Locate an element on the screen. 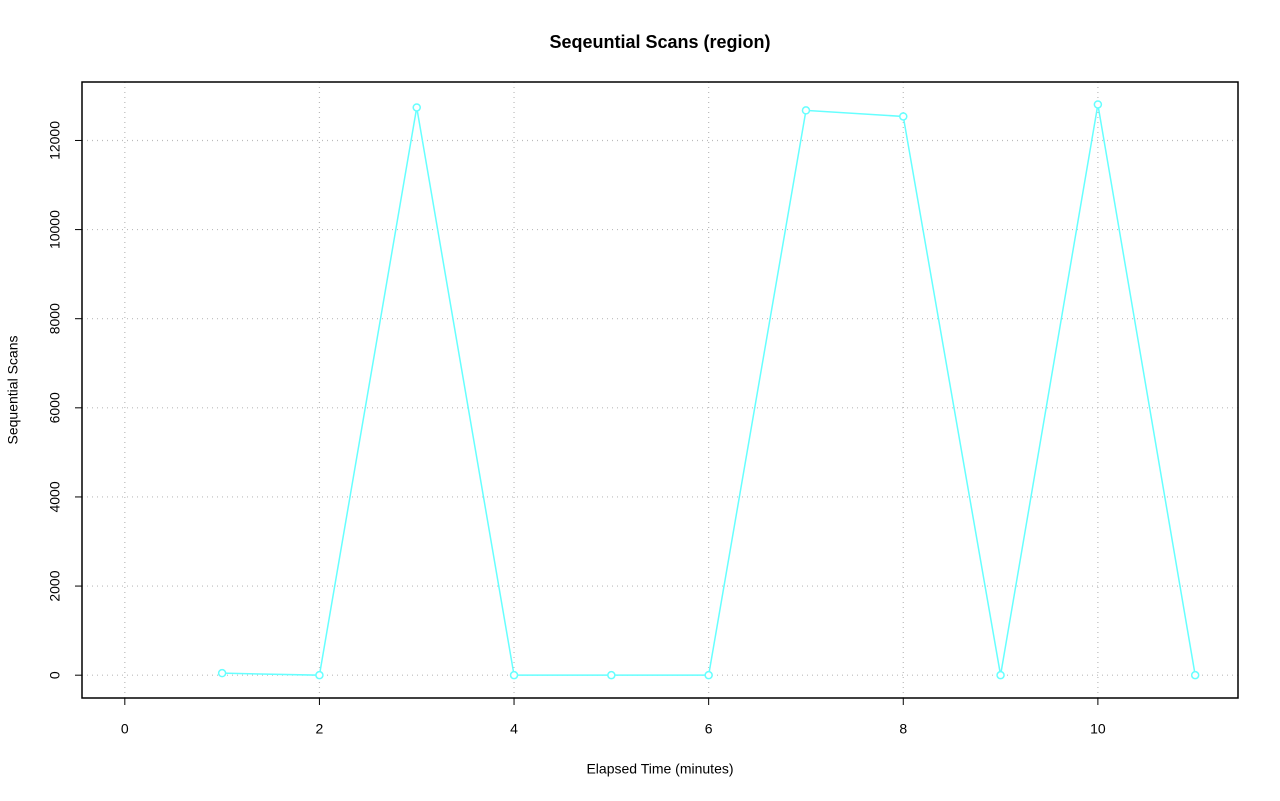  y-tick-label: 2000 is located at coordinates (55, 585).